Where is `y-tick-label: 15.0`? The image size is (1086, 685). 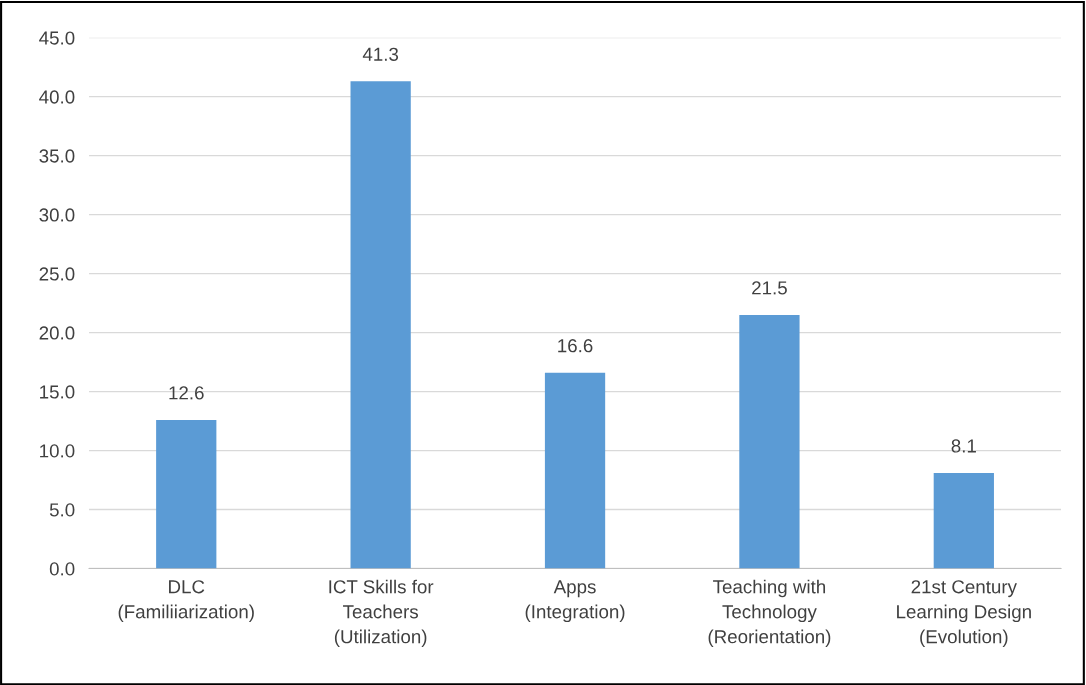
y-tick-label: 15.0 is located at coordinates (57, 392).